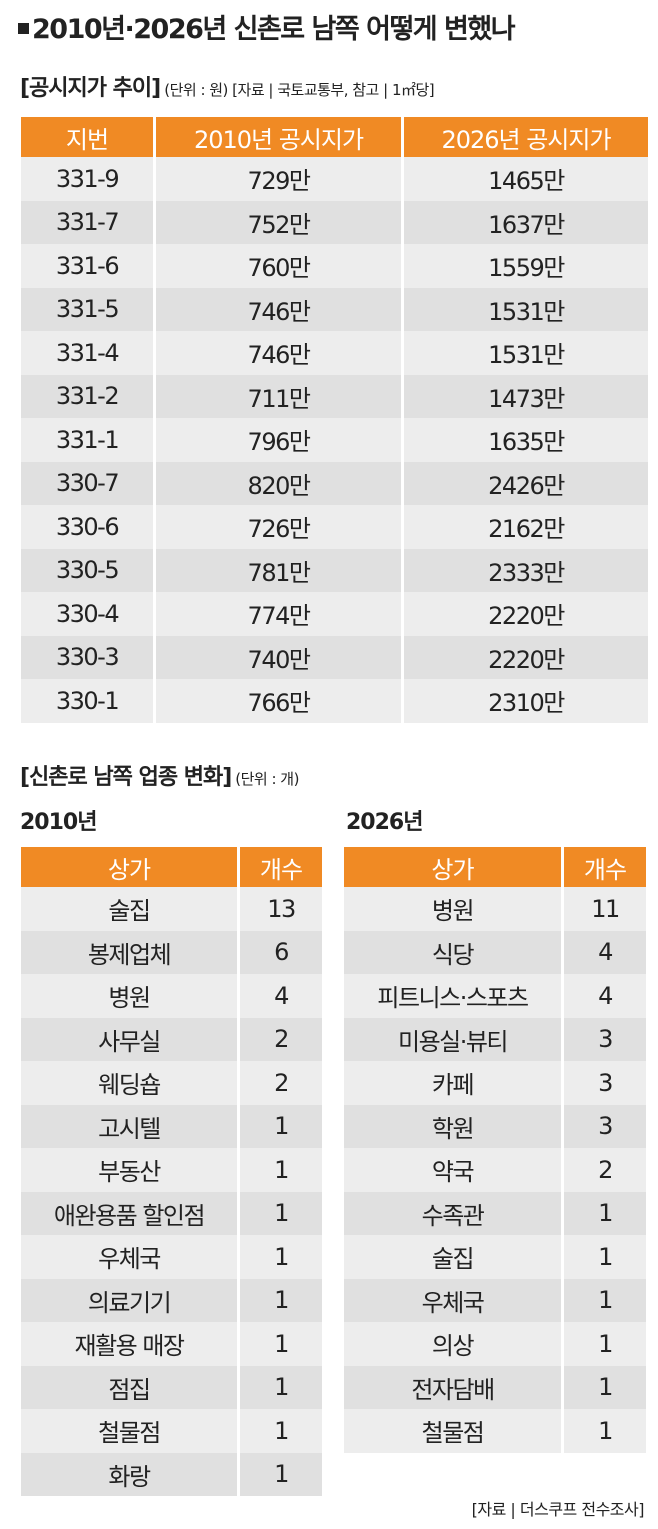  What do you see at coordinates (129, 996) in the screenshot?
I see `business-2010-cell: 병원` at bounding box center [129, 996].